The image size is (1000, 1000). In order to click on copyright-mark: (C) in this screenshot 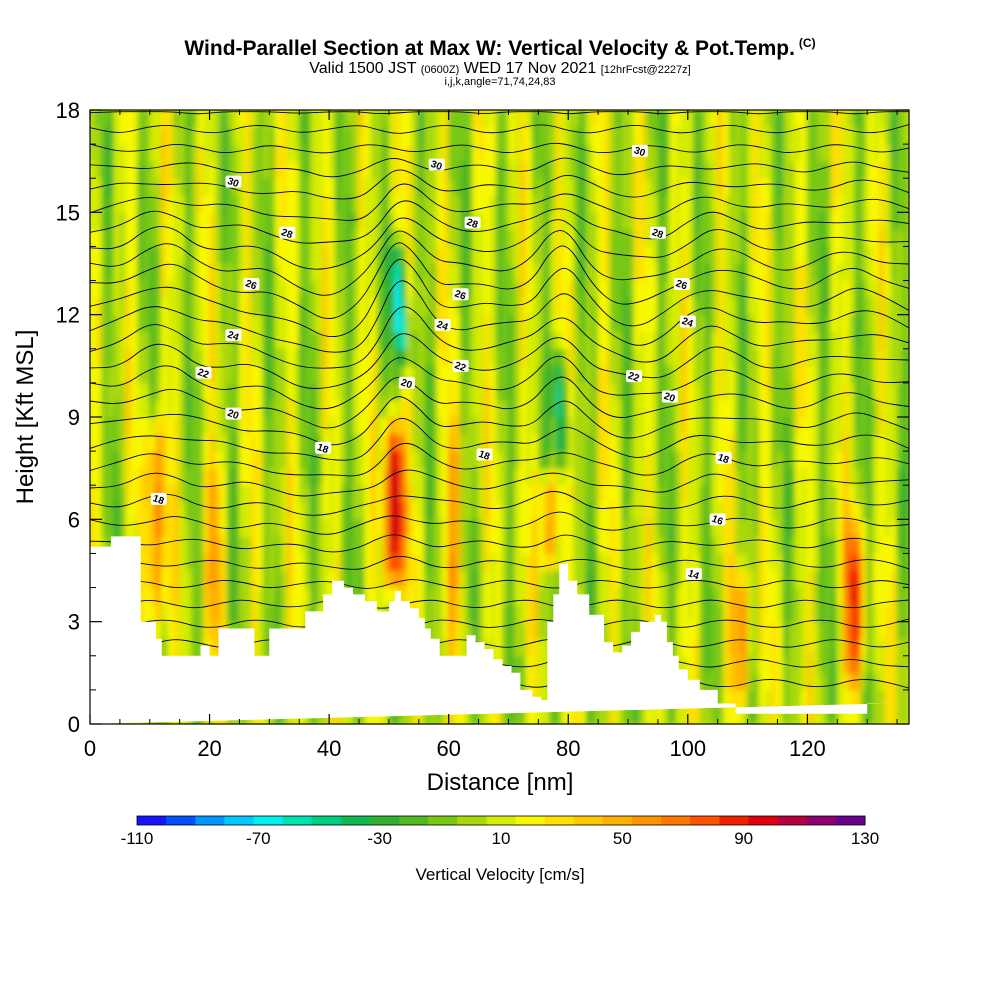, I will do `click(807, 43)`.